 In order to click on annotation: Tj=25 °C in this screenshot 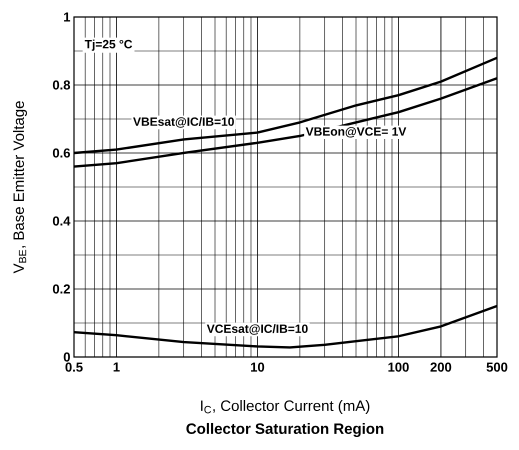, I will do `click(108, 45)`.